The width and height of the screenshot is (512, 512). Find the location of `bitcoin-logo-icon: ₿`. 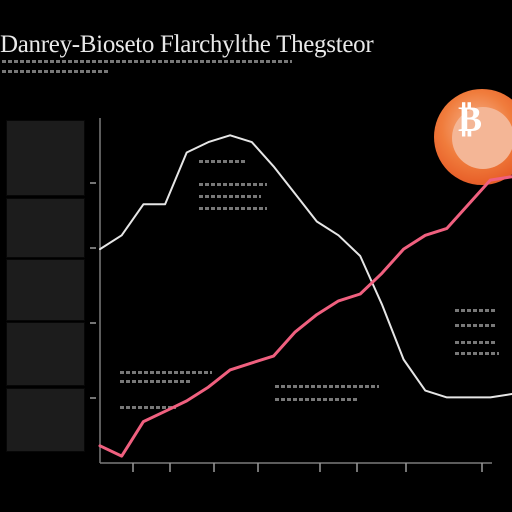

bitcoin-logo-icon: ₿ is located at coordinates (473, 137).